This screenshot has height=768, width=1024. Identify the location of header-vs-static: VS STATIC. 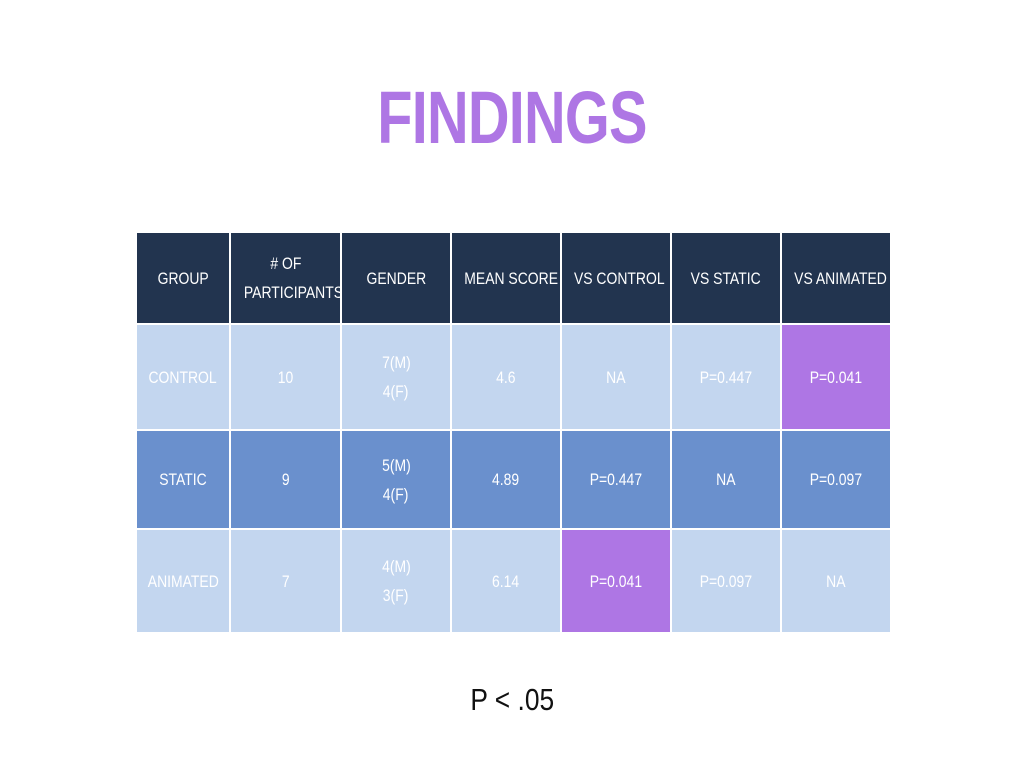
(726, 278).